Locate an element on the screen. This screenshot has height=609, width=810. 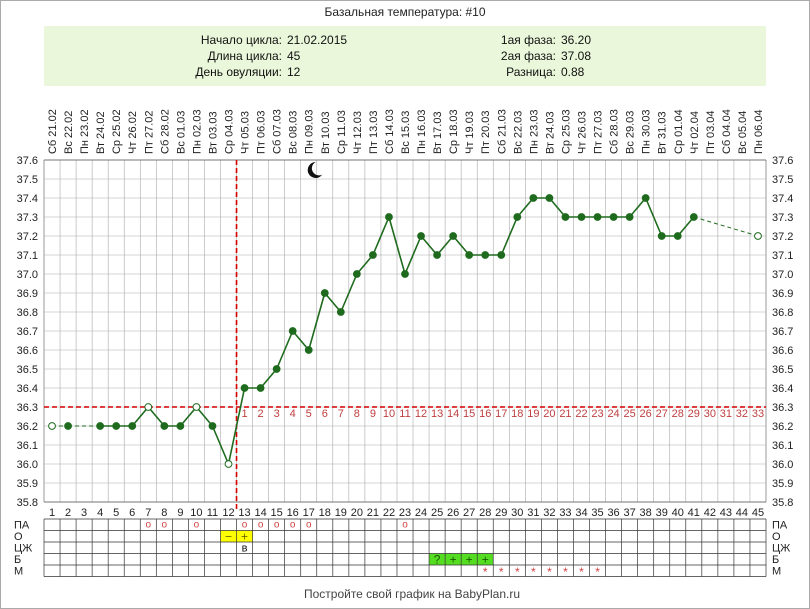
footer-link: Постройте свой график на BabyPlan.ru is located at coordinates (412, 594).